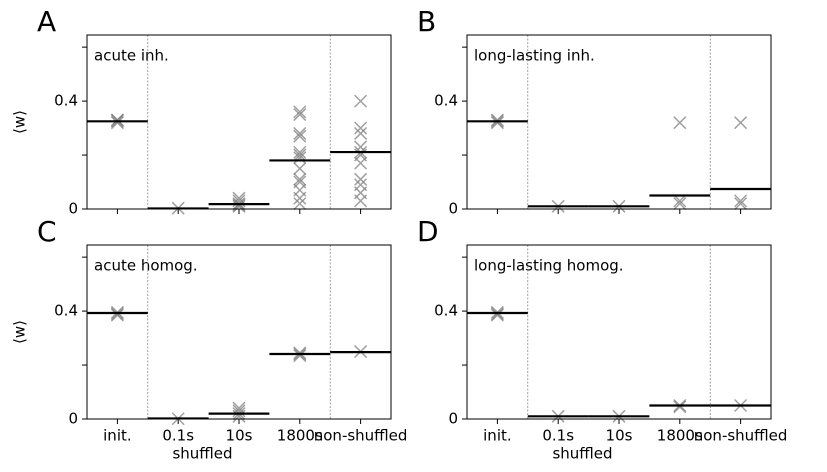  I want to click on panel-letter: D, so click(428, 231).